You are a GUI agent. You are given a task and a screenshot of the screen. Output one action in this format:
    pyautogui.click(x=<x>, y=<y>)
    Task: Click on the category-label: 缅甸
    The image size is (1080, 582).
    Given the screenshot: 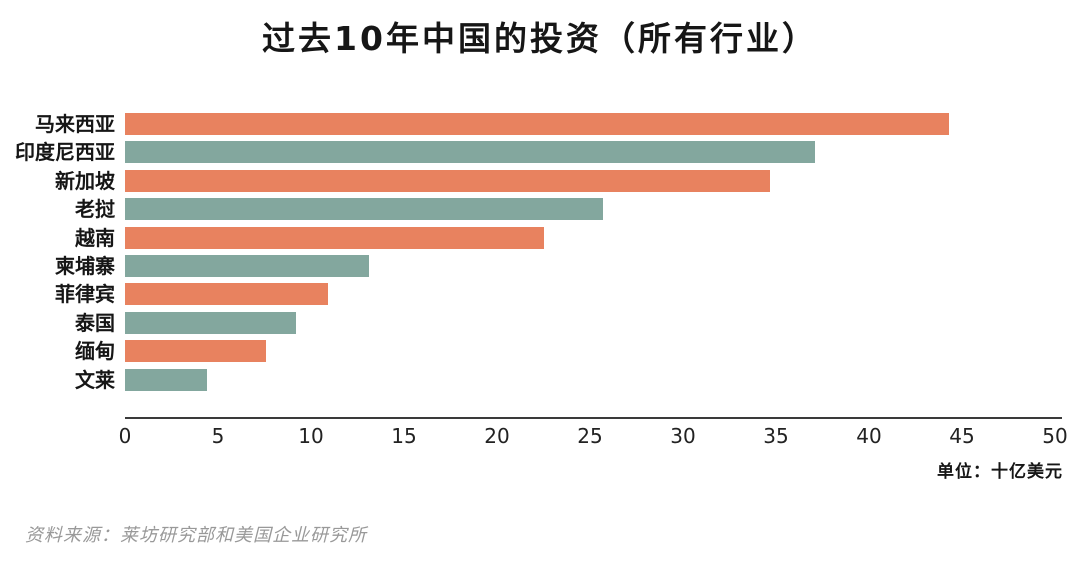 What is the action you would take?
    pyautogui.click(x=95, y=351)
    